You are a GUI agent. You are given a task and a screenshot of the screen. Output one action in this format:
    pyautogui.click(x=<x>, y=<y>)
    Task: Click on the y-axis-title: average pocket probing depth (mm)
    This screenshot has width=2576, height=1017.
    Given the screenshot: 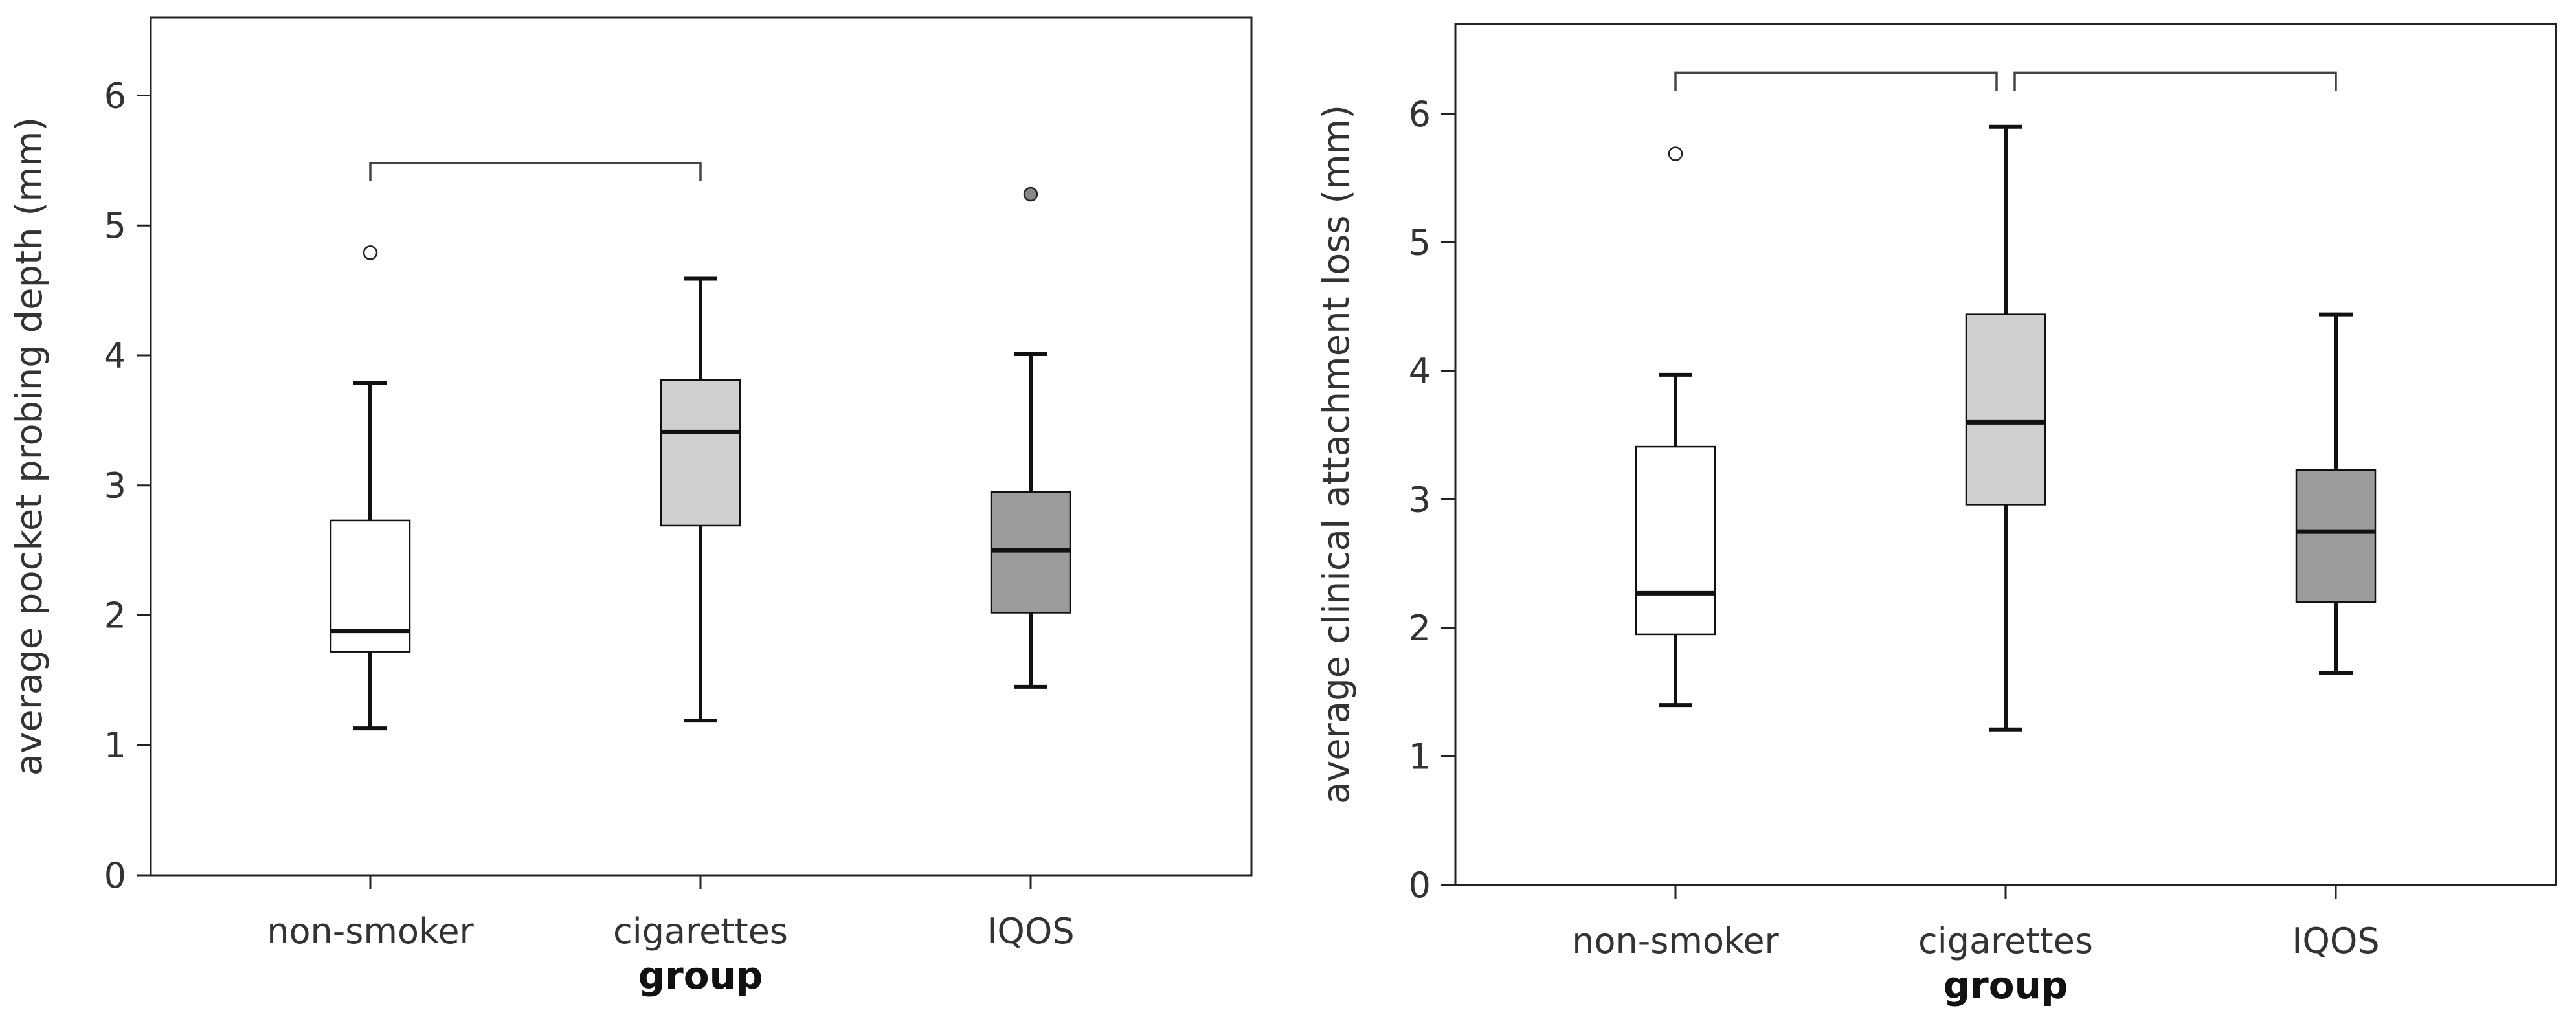 What is the action you would take?
    pyautogui.click(x=29, y=446)
    